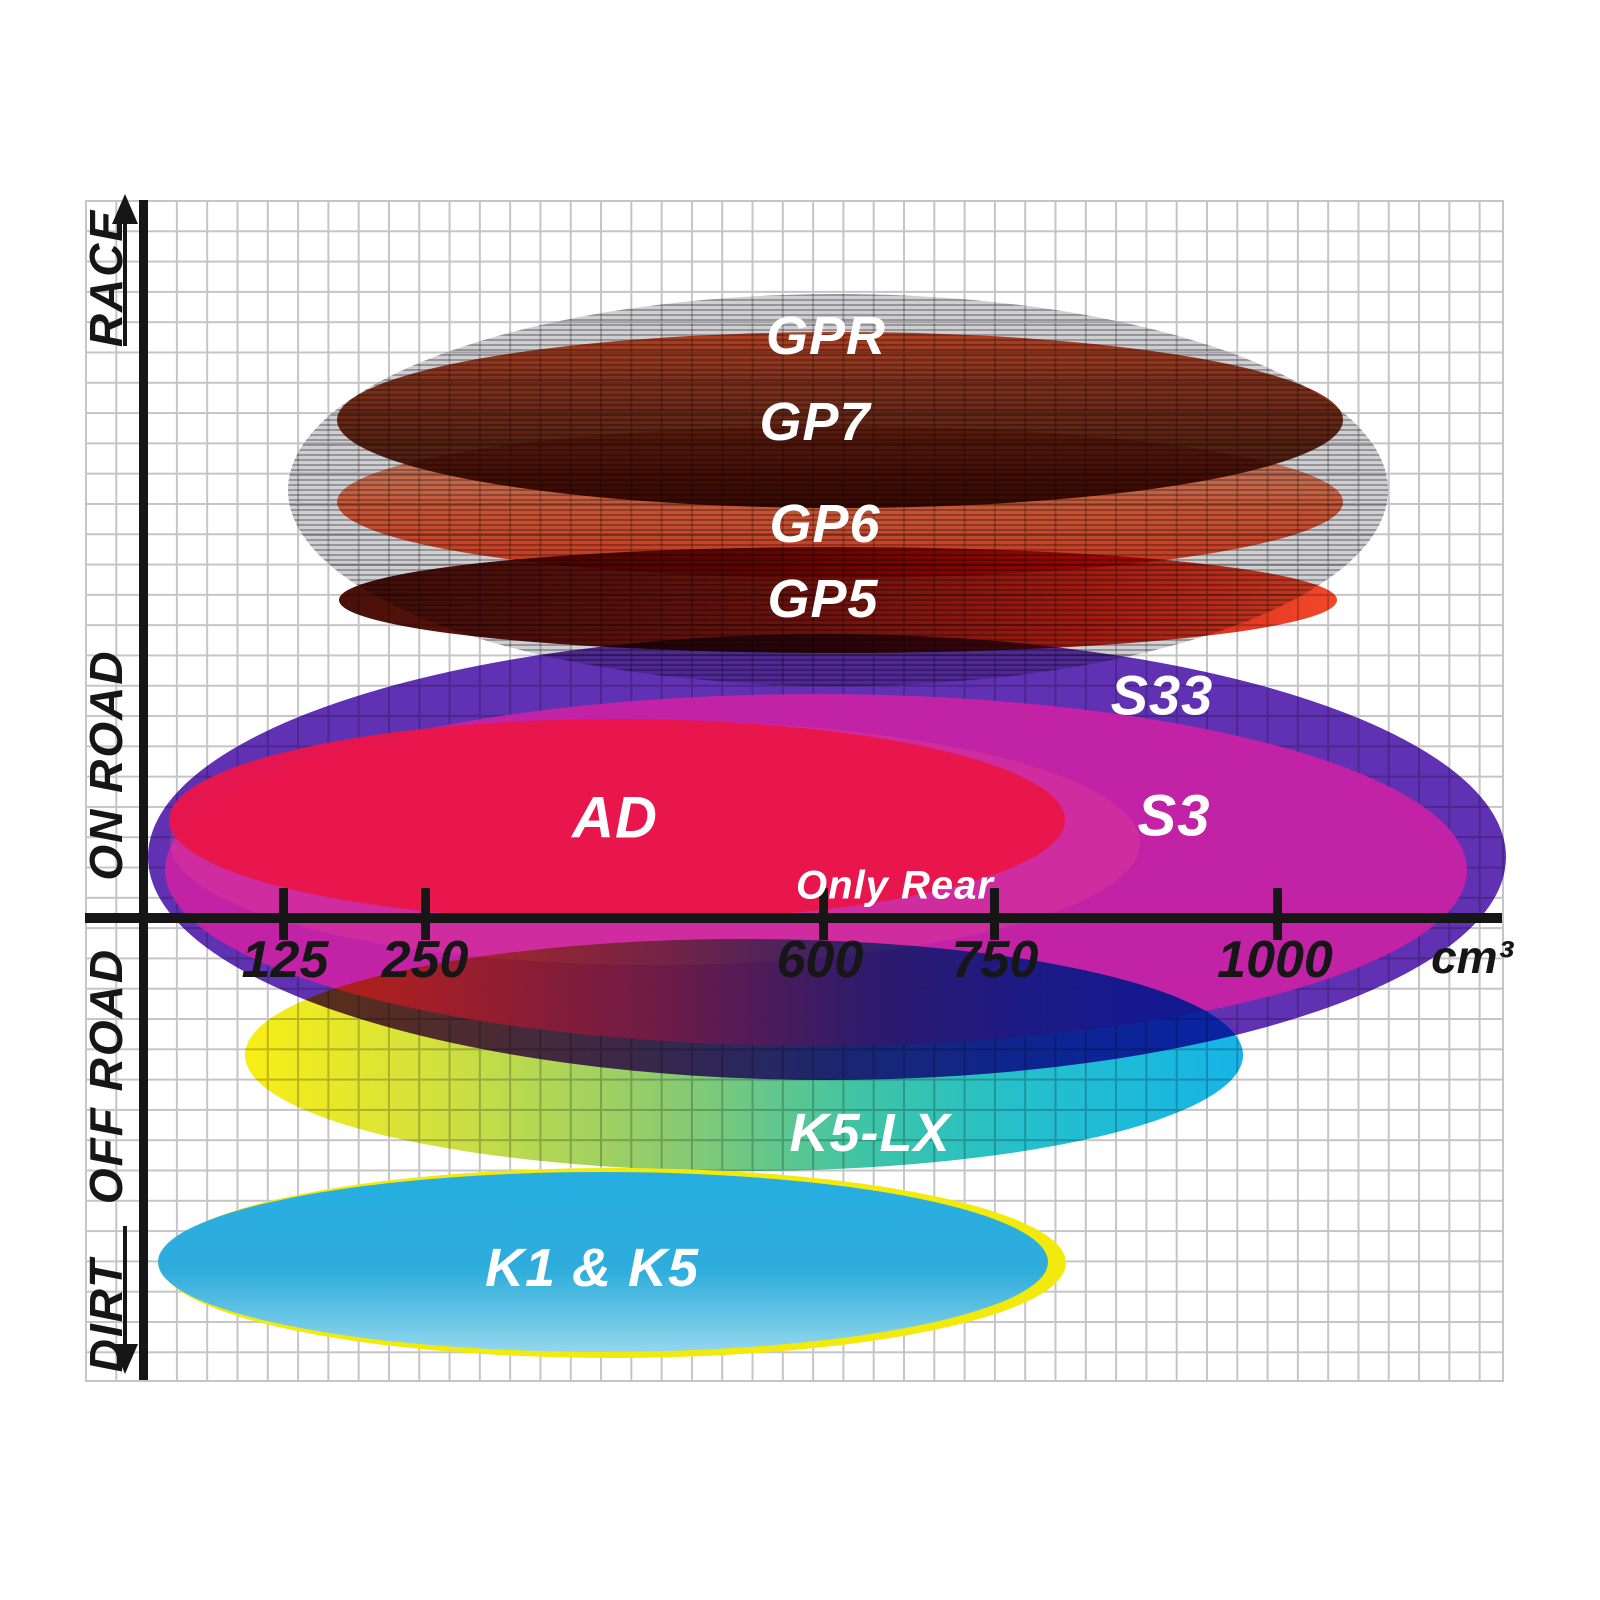 This screenshot has height=1600, width=1600. Describe the element at coordinates (125, 209) in the screenshot. I see `up-arrow-head-icon` at that location.